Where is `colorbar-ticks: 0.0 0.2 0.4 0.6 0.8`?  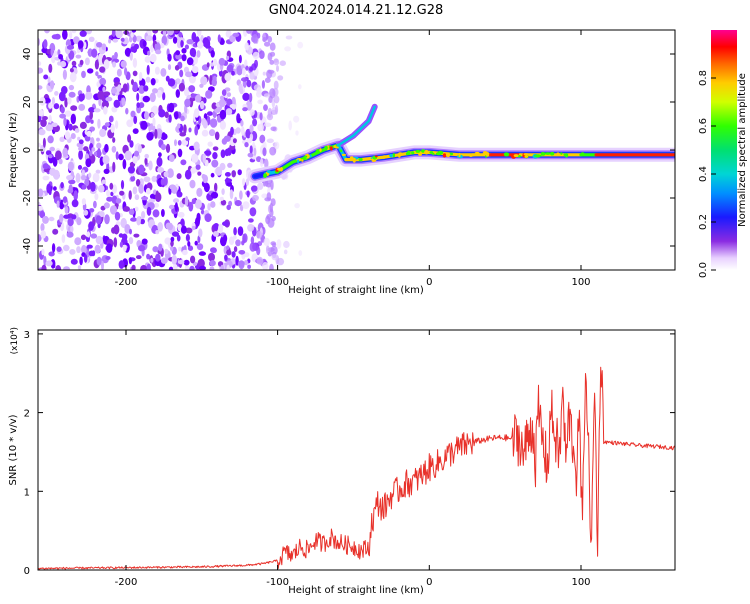 colorbar-ticks: 0.0 0.2 0.4 0.6 0.8 is located at coordinates (707, 174).